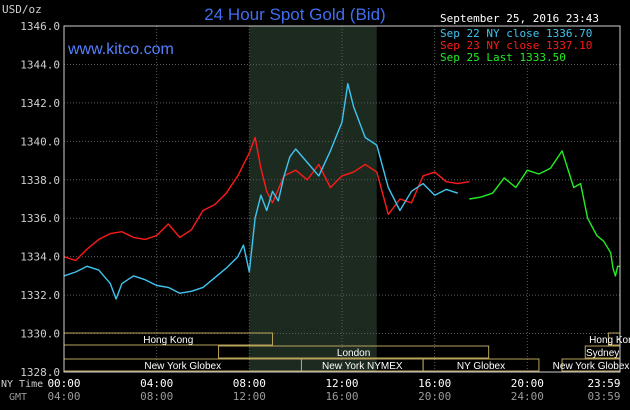 The image size is (630, 410). Describe the element at coordinates (294, 14) in the screenshot. I see `chart-title: 24 Hour Spot Gold (Bid)` at that location.